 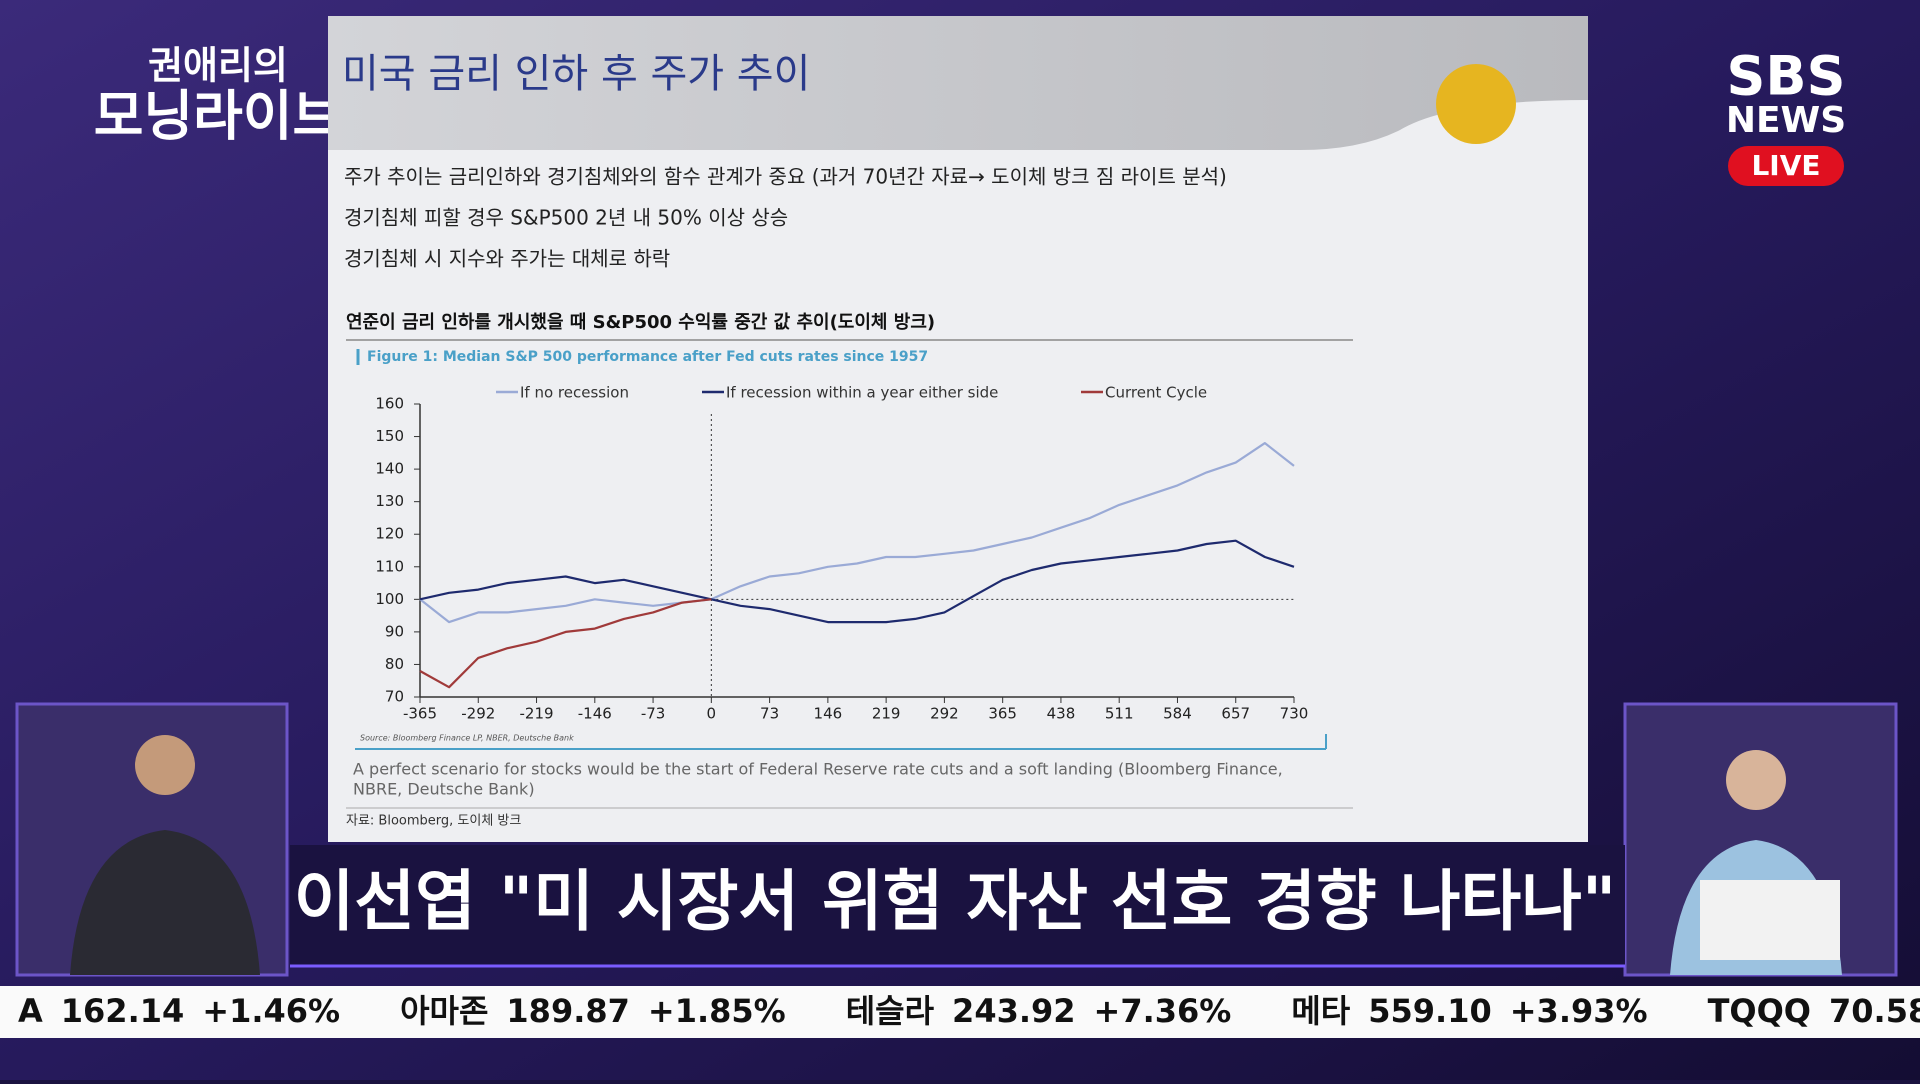 What do you see at coordinates (218, 116) in the screenshot?
I see `program-logo-bottom: 모닝라이브` at bounding box center [218, 116].